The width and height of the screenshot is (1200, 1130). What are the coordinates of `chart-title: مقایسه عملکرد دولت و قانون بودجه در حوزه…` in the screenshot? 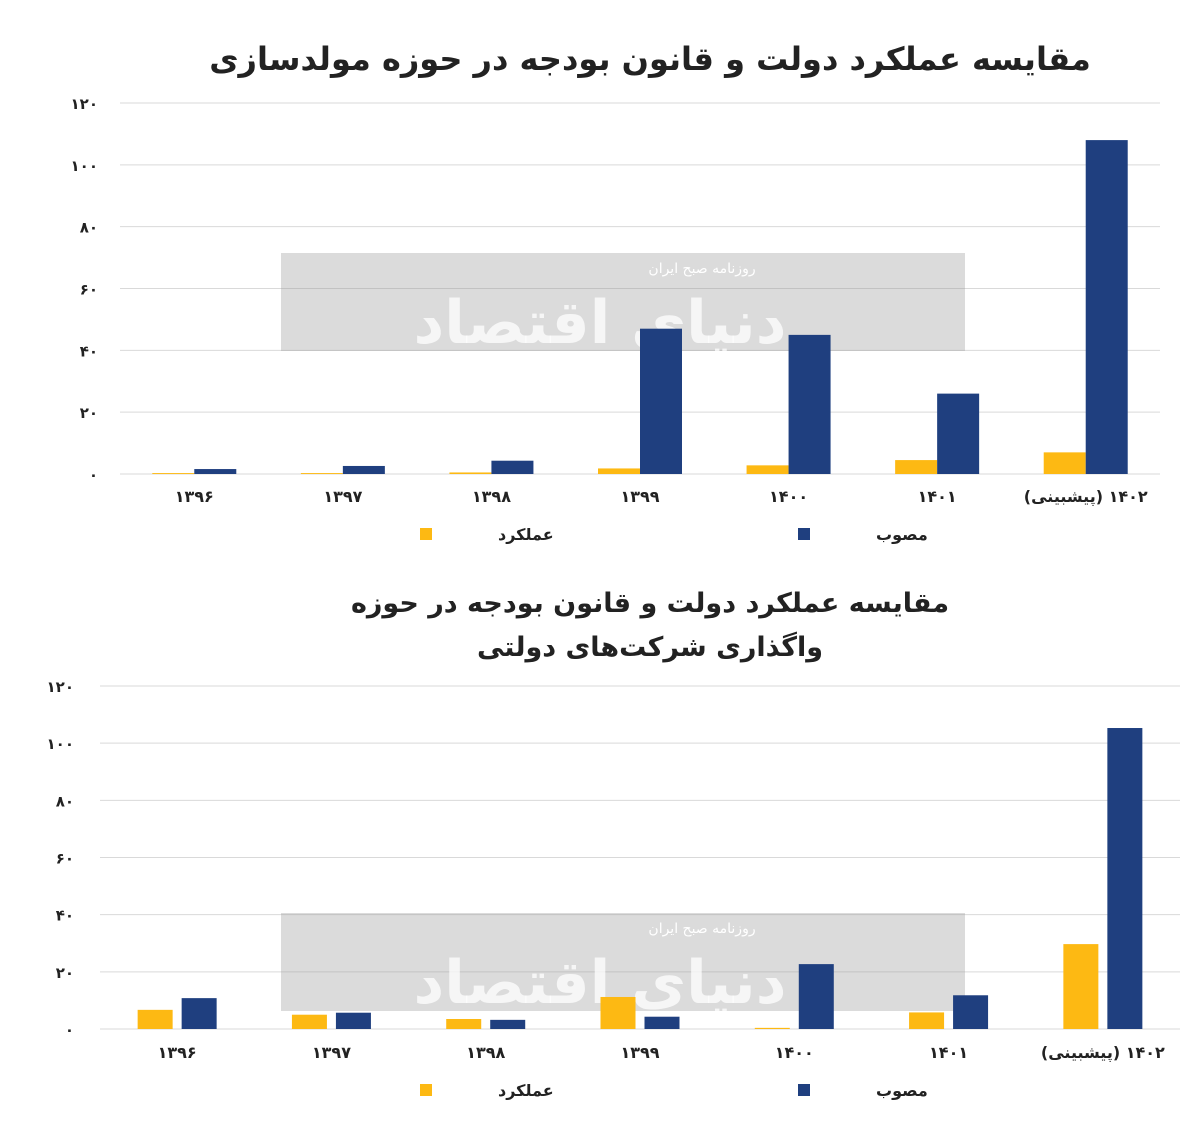 It's located at (650, 59).